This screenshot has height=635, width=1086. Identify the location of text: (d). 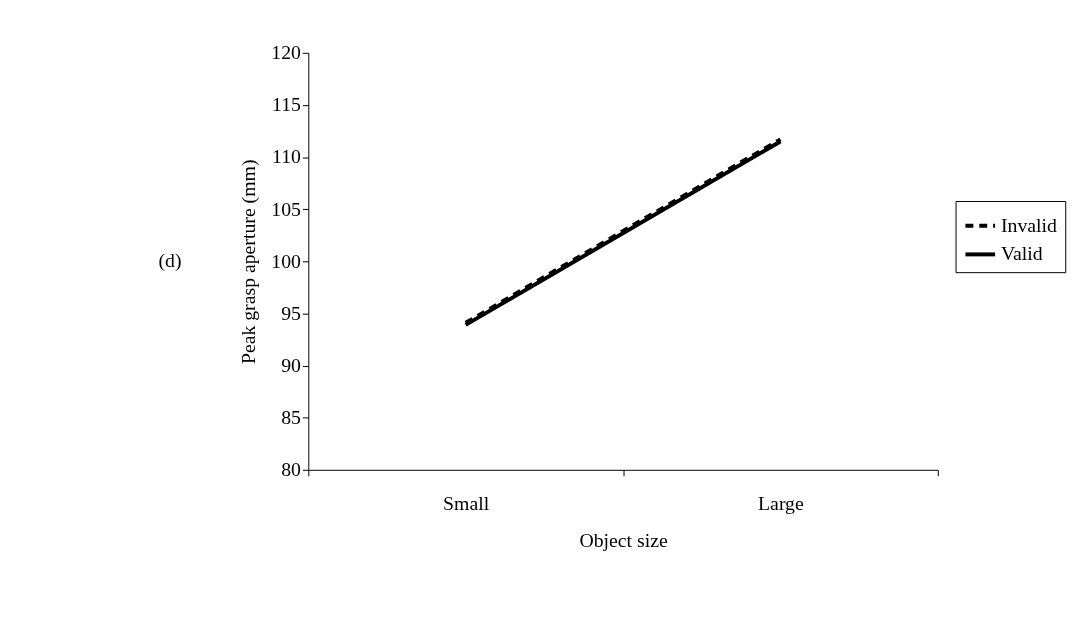
(170, 261).